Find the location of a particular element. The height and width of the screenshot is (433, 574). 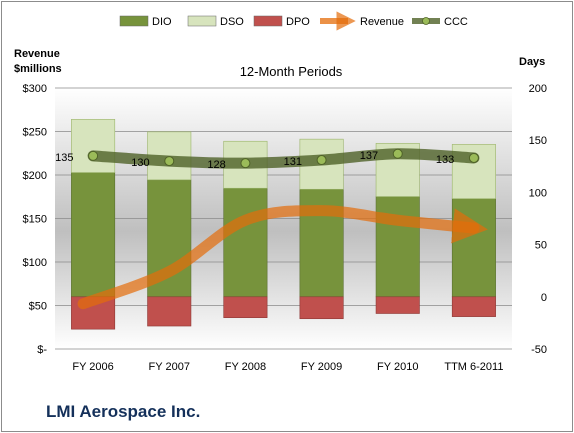

category-label: FY 2008 is located at coordinates (245, 367).